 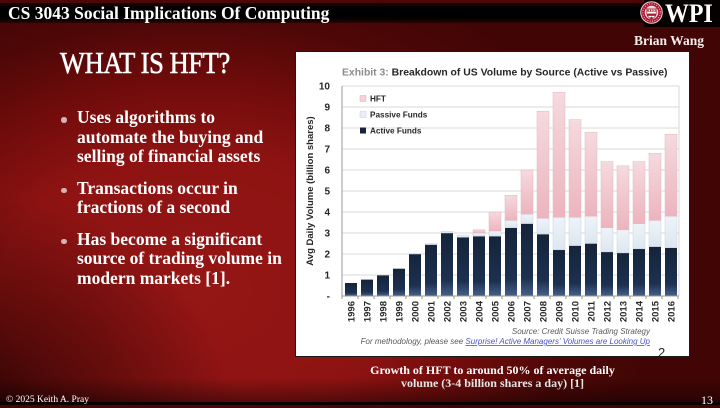 What do you see at coordinates (327, 171) in the screenshot?
I see `svg-text: 6` at bounding box center [327, 171].